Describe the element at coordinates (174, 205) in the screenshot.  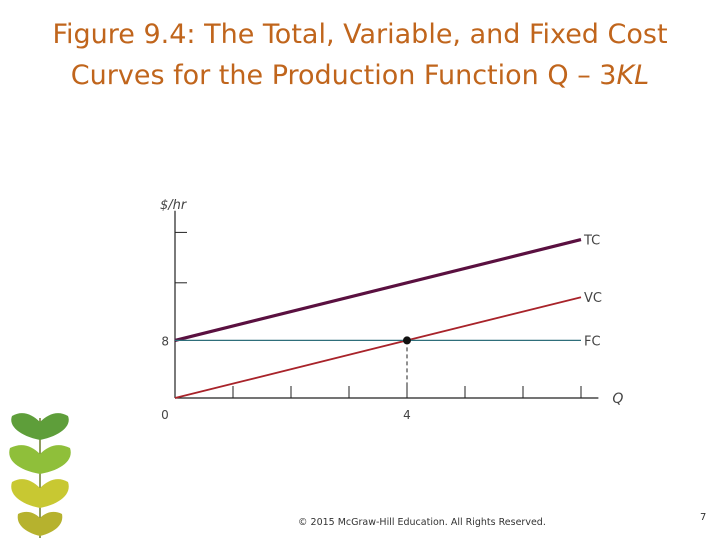
I see `y-axis-label: $/hr` at that location.